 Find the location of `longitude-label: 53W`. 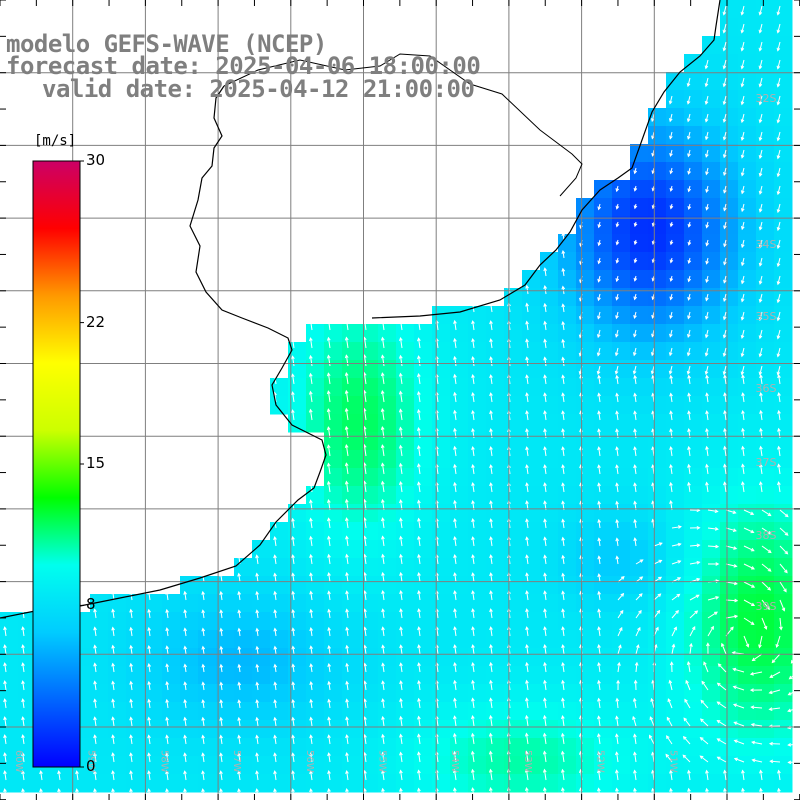

longitude-label: 53W is located at coordinates (527, 761).